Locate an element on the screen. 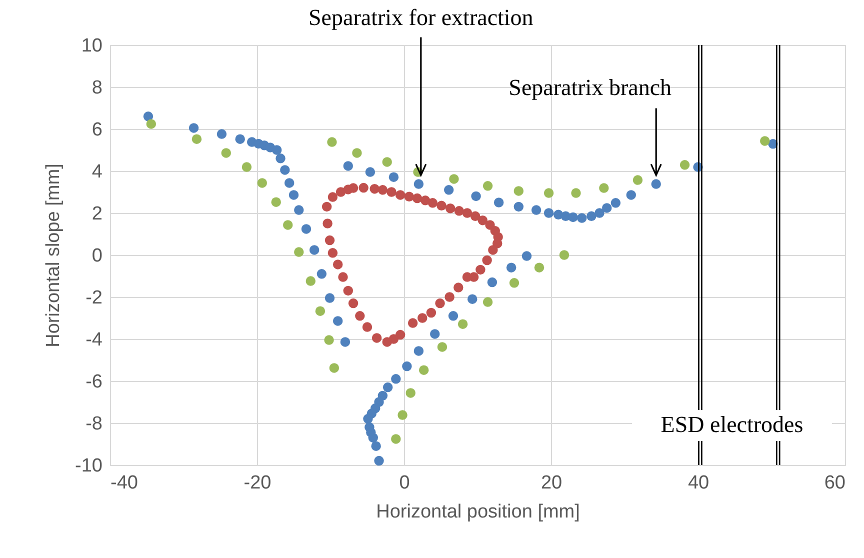  x-tick-label: 20 is located at coordinates (551, 483).